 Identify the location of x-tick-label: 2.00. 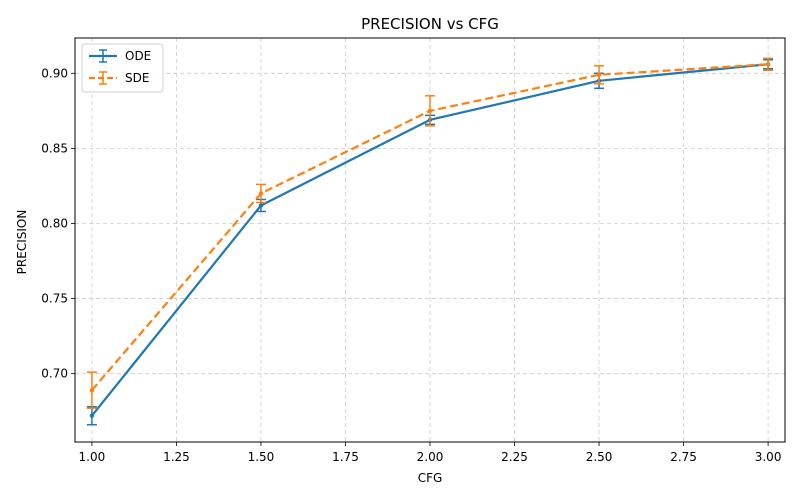
(430, 457).